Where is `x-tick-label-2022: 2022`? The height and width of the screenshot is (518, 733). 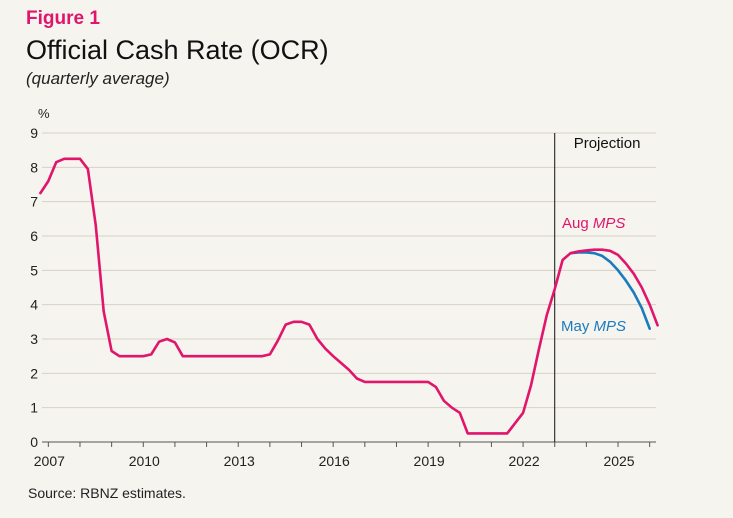
x-tick-label-2022: 2022 is located at coordinates (523, 461).